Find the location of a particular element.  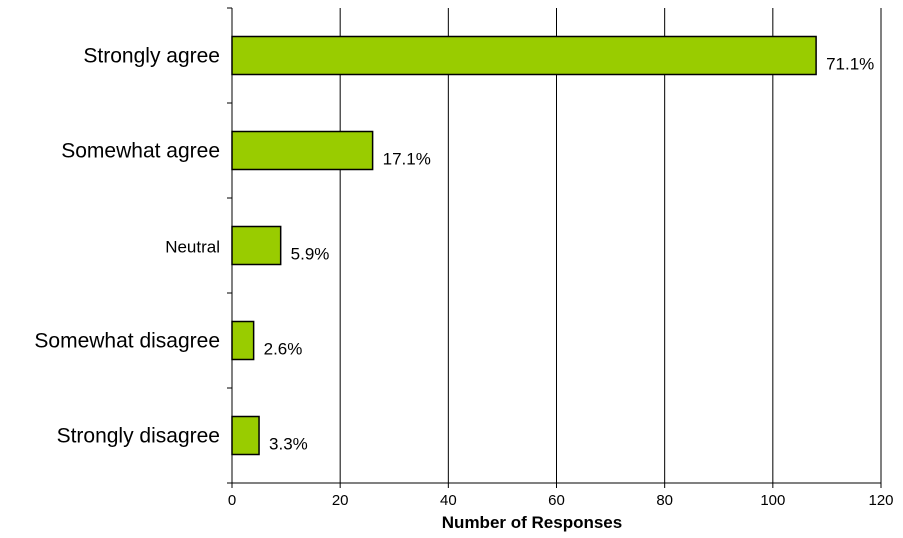

category-label: Strongly agree is located at coordinates (151, 56).